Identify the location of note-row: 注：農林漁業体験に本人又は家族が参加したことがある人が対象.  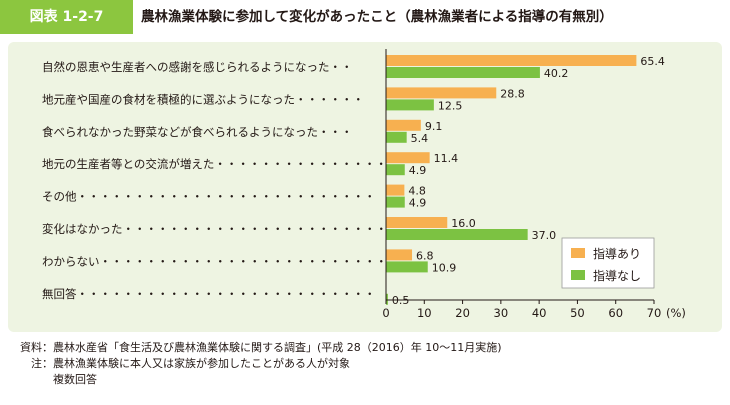
(259, 364).